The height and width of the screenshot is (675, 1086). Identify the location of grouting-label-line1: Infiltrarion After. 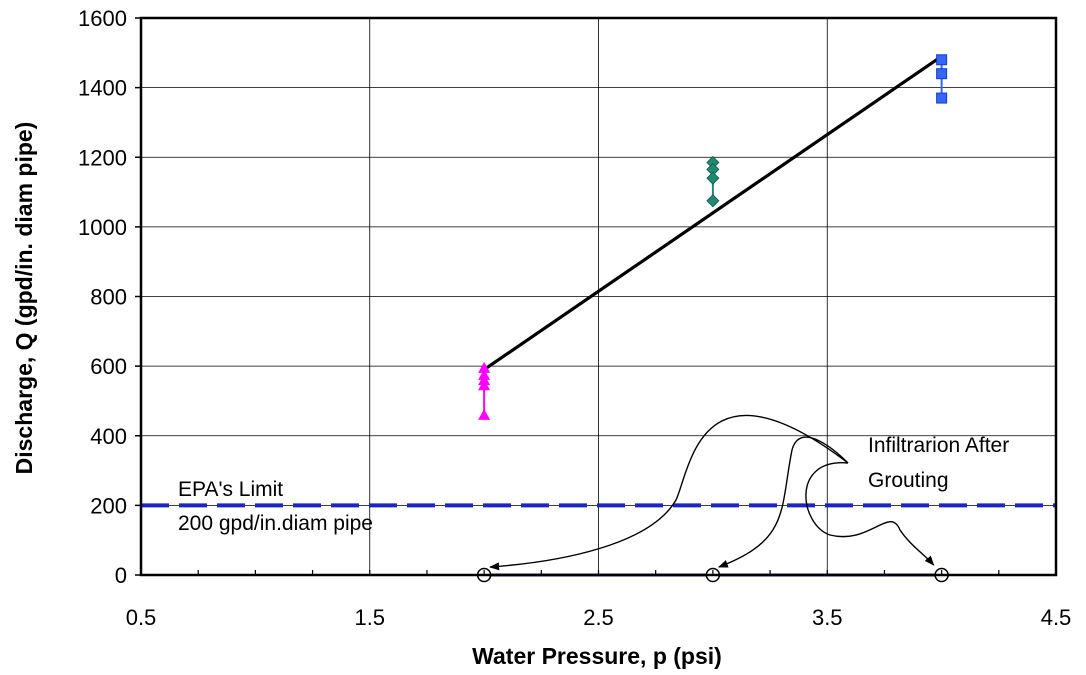
(938, 445).